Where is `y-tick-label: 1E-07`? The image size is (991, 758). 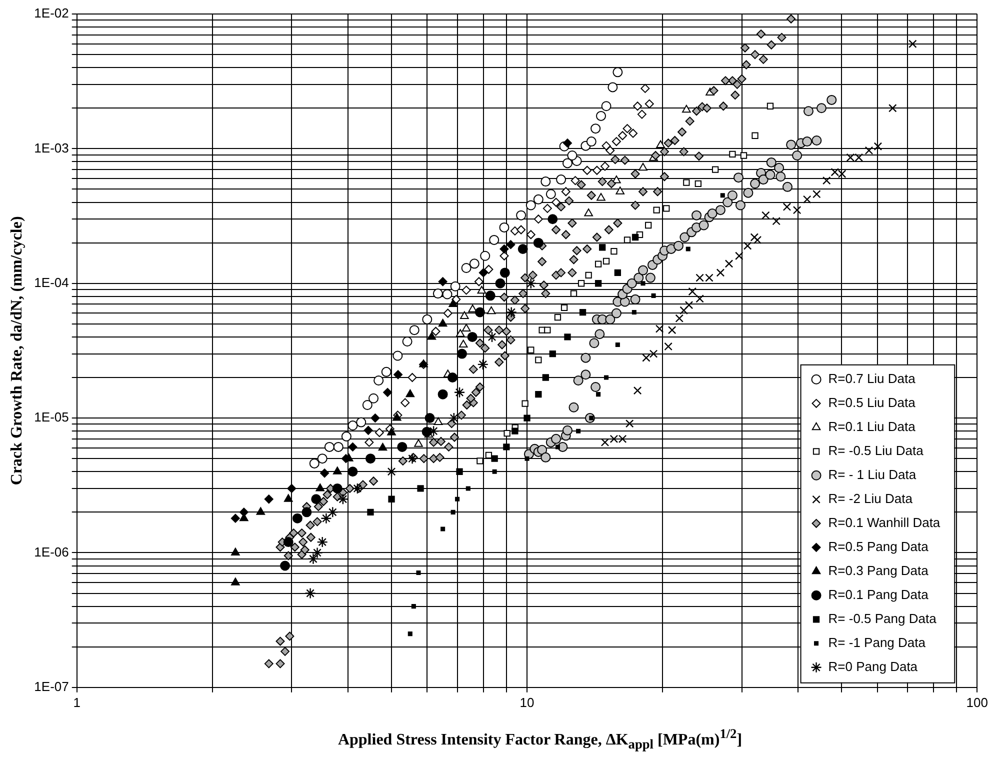
y-tick-label: 1E-07 is located at coordinates (51, 686).